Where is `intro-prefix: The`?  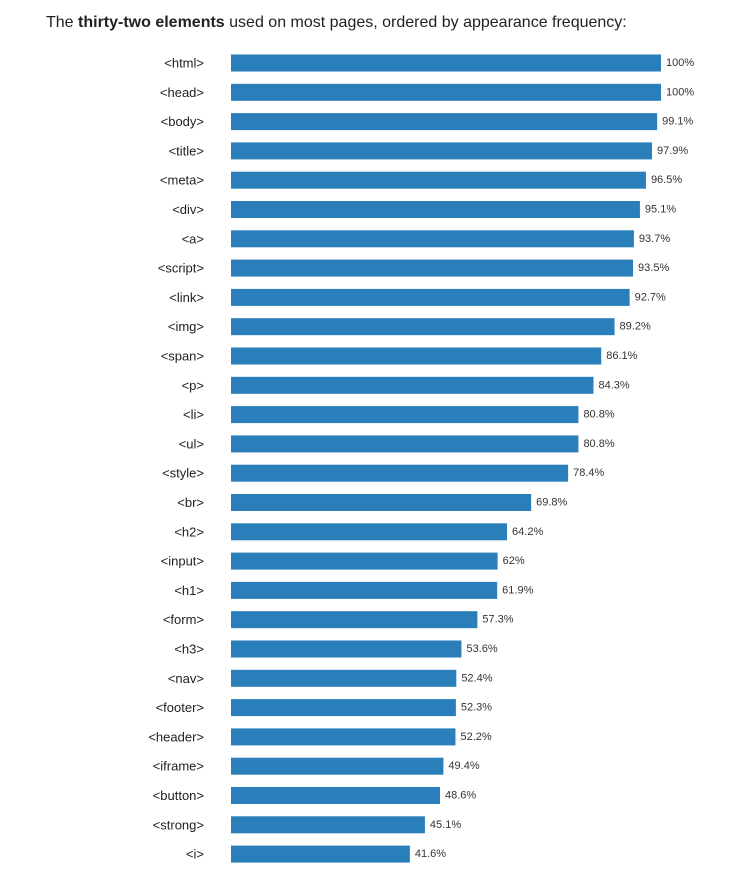 intro-prefix: The is located at coordinates (62, 22).